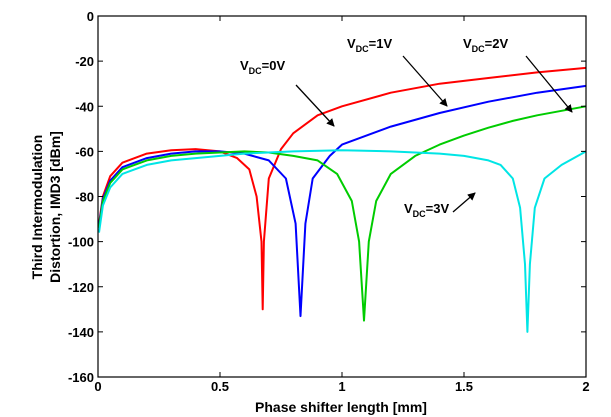 The width and height of the screenshot is (611, 417). What do you see at coordinates (81, 287) in the screenshot?
I see `y-tick-label: -120` at bounding box center [81, 287].